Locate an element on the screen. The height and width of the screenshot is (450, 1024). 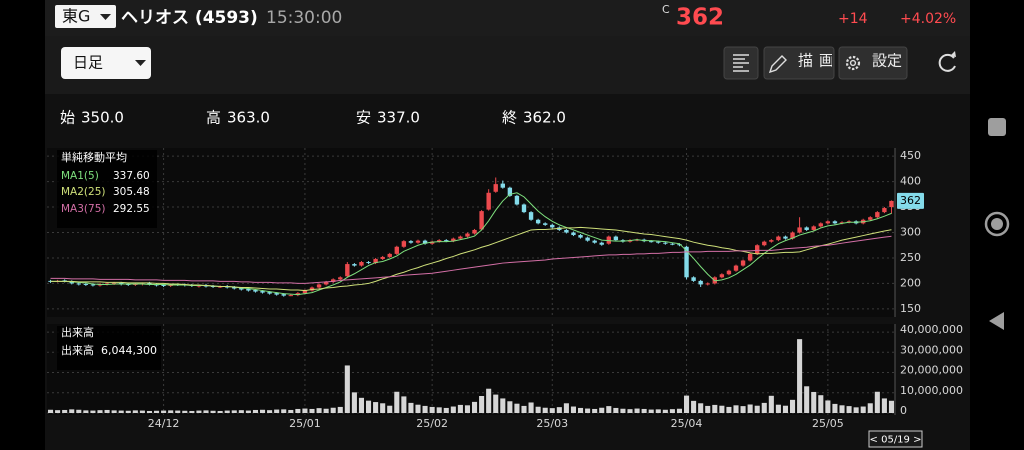
nav-home-dot is located at coordinates (997, 224).